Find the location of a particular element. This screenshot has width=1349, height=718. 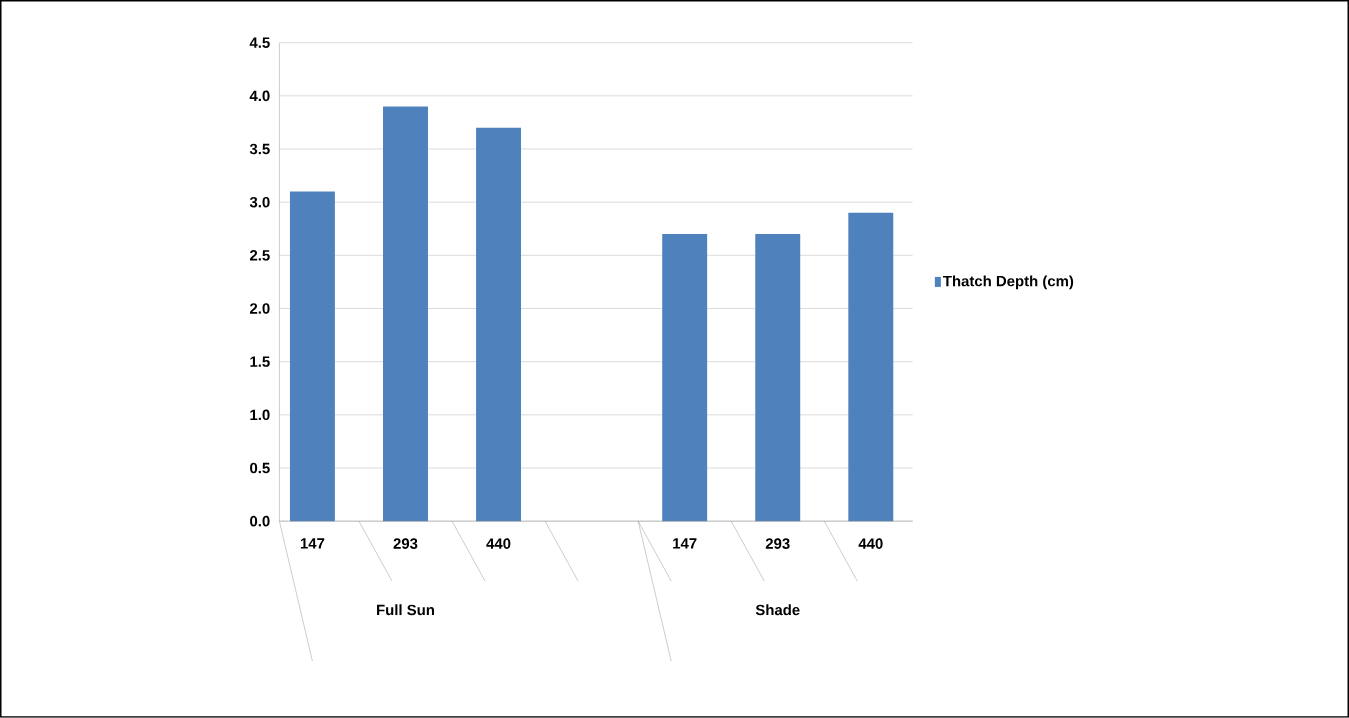

y-tick-label: 1.5 is located at coordinates (260, 362).